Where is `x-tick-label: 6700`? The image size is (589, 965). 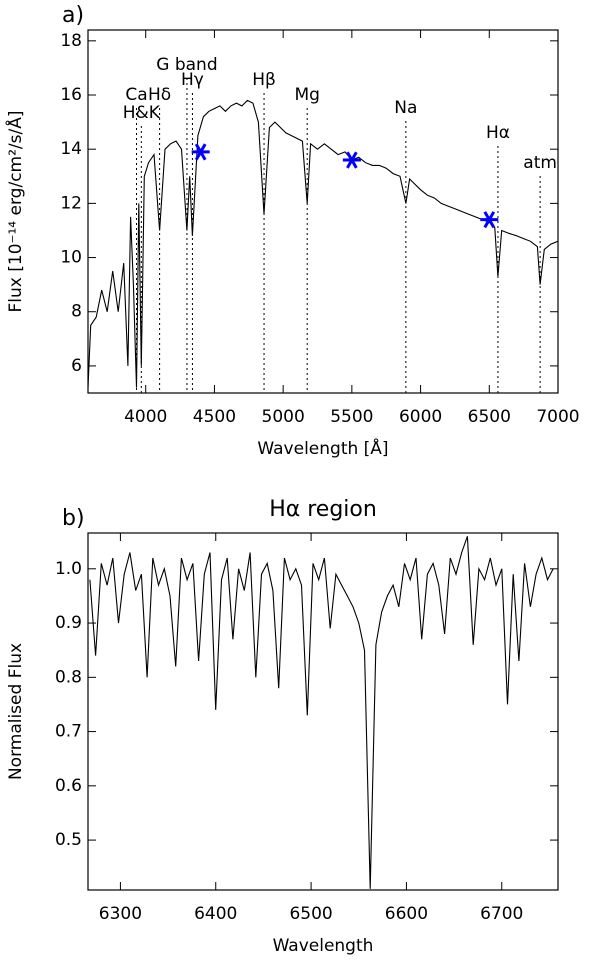
x-tick-label: 6700 is located at coordinates (501, 914).